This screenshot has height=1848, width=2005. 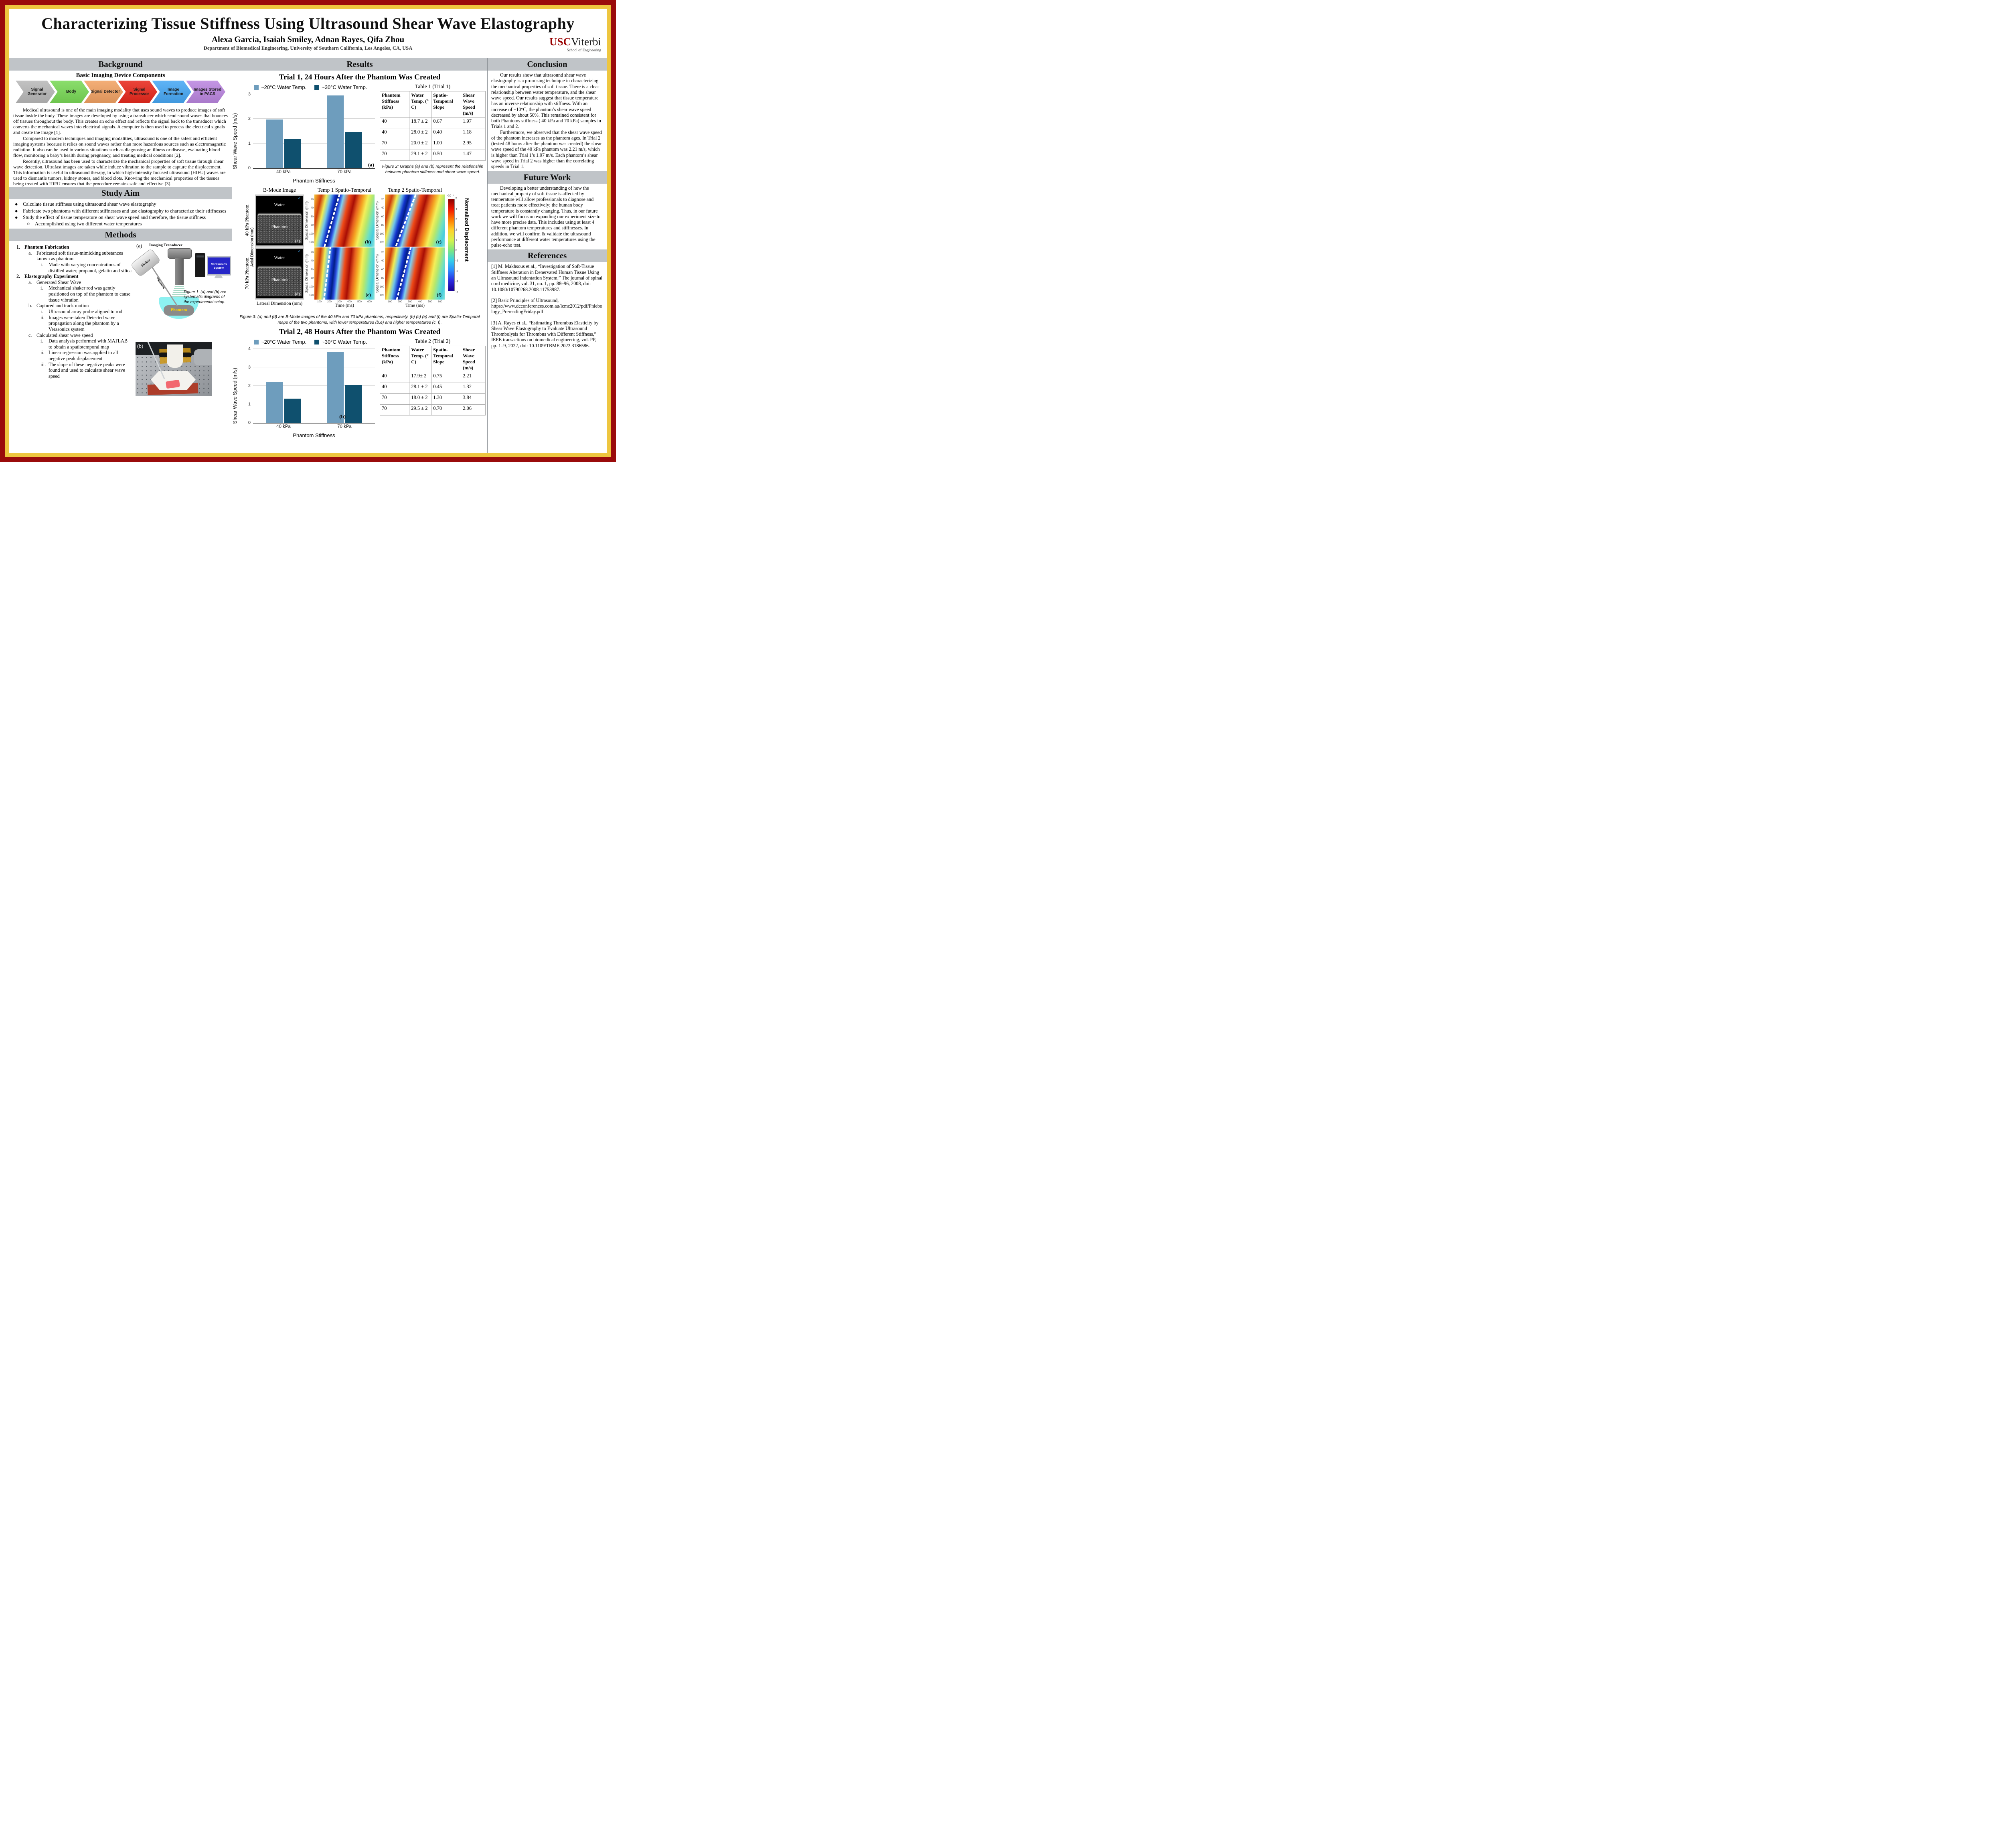 What do you see at coordinates (457, 271) in the screenshot?
I see `tick-label: -2` at bounding box center [457, 271].